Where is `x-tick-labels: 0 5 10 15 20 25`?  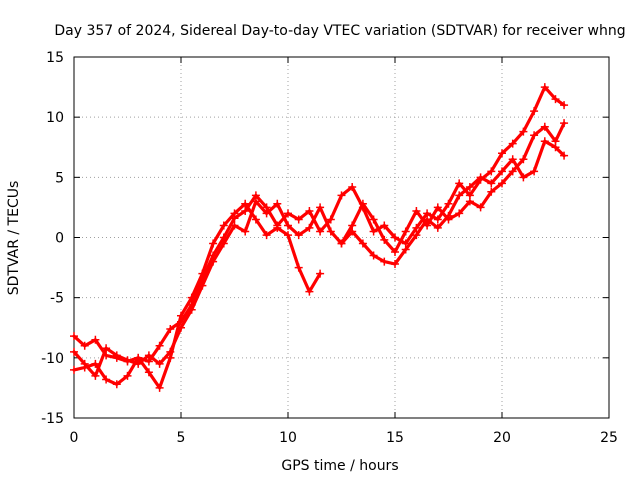 x-tick-labels: 0 5 10 15 20 25 is located at coordinates (344, 438).